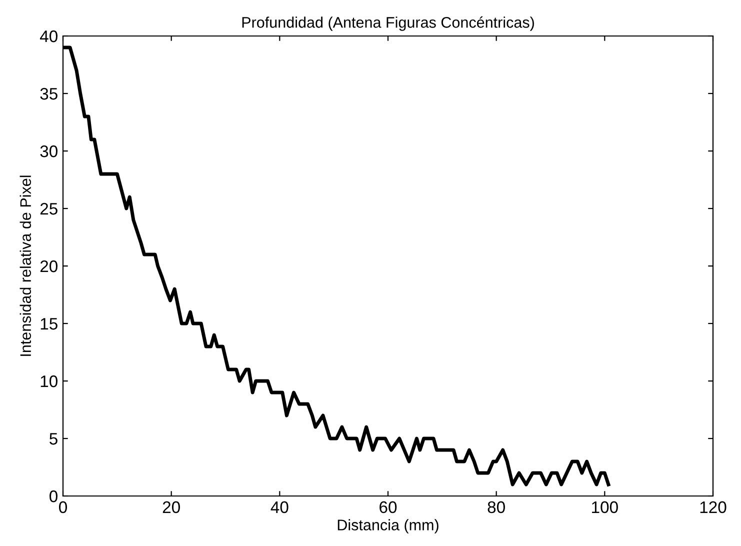 This screenshot has width=741, height=546. Describe the element at coordinates (171, 507) in the screenshot. I see `x-tick-label: 20` at that location.